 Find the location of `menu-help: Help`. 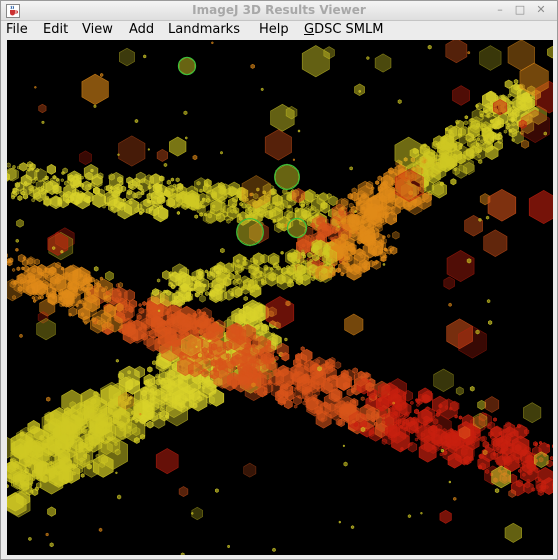

menu-help: Help is located at coordinates (274, 29).